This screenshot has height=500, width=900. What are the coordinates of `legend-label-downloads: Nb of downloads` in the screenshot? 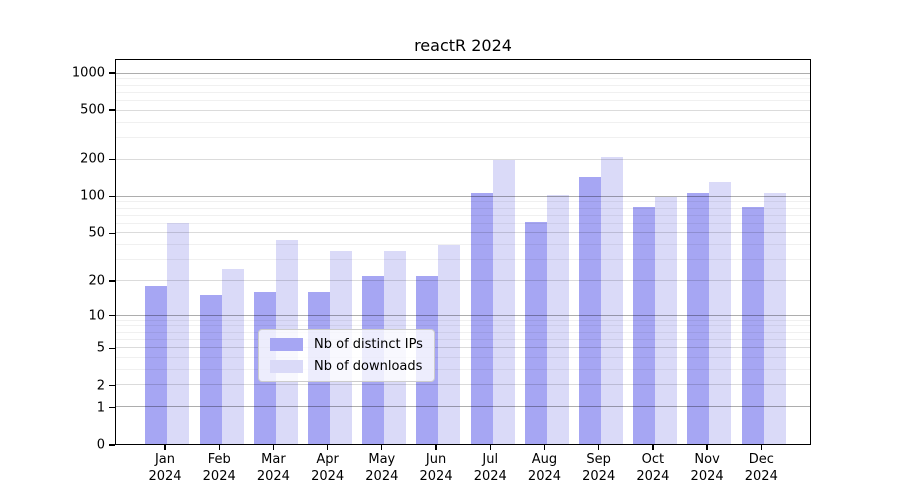 It's located at (368, 366).